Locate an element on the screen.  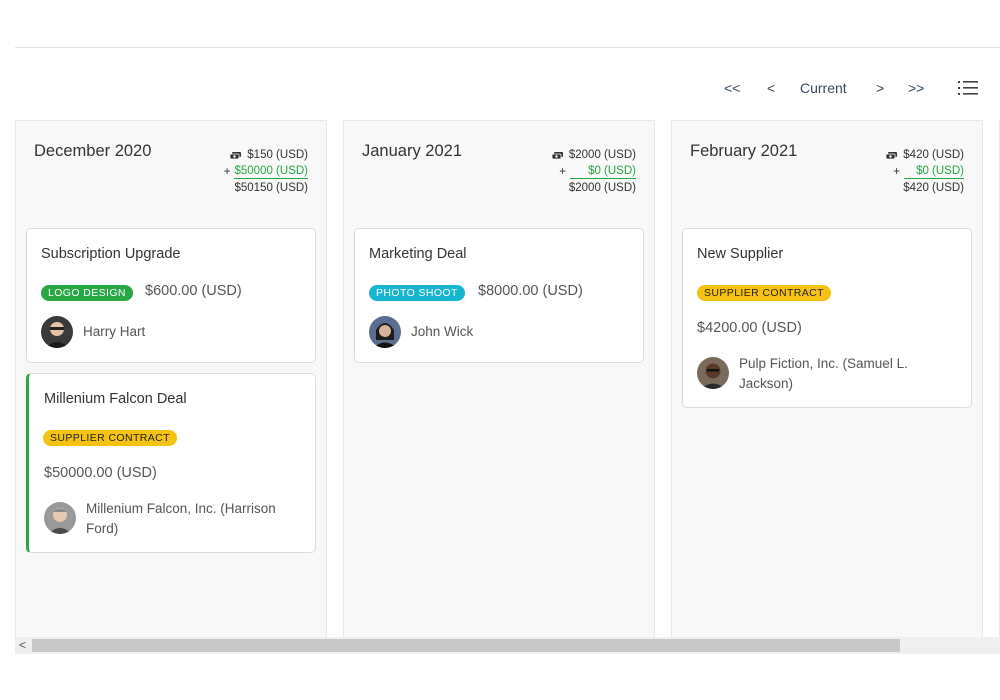
summary-total: $420 (USD) is located at coordinates (933, 188).